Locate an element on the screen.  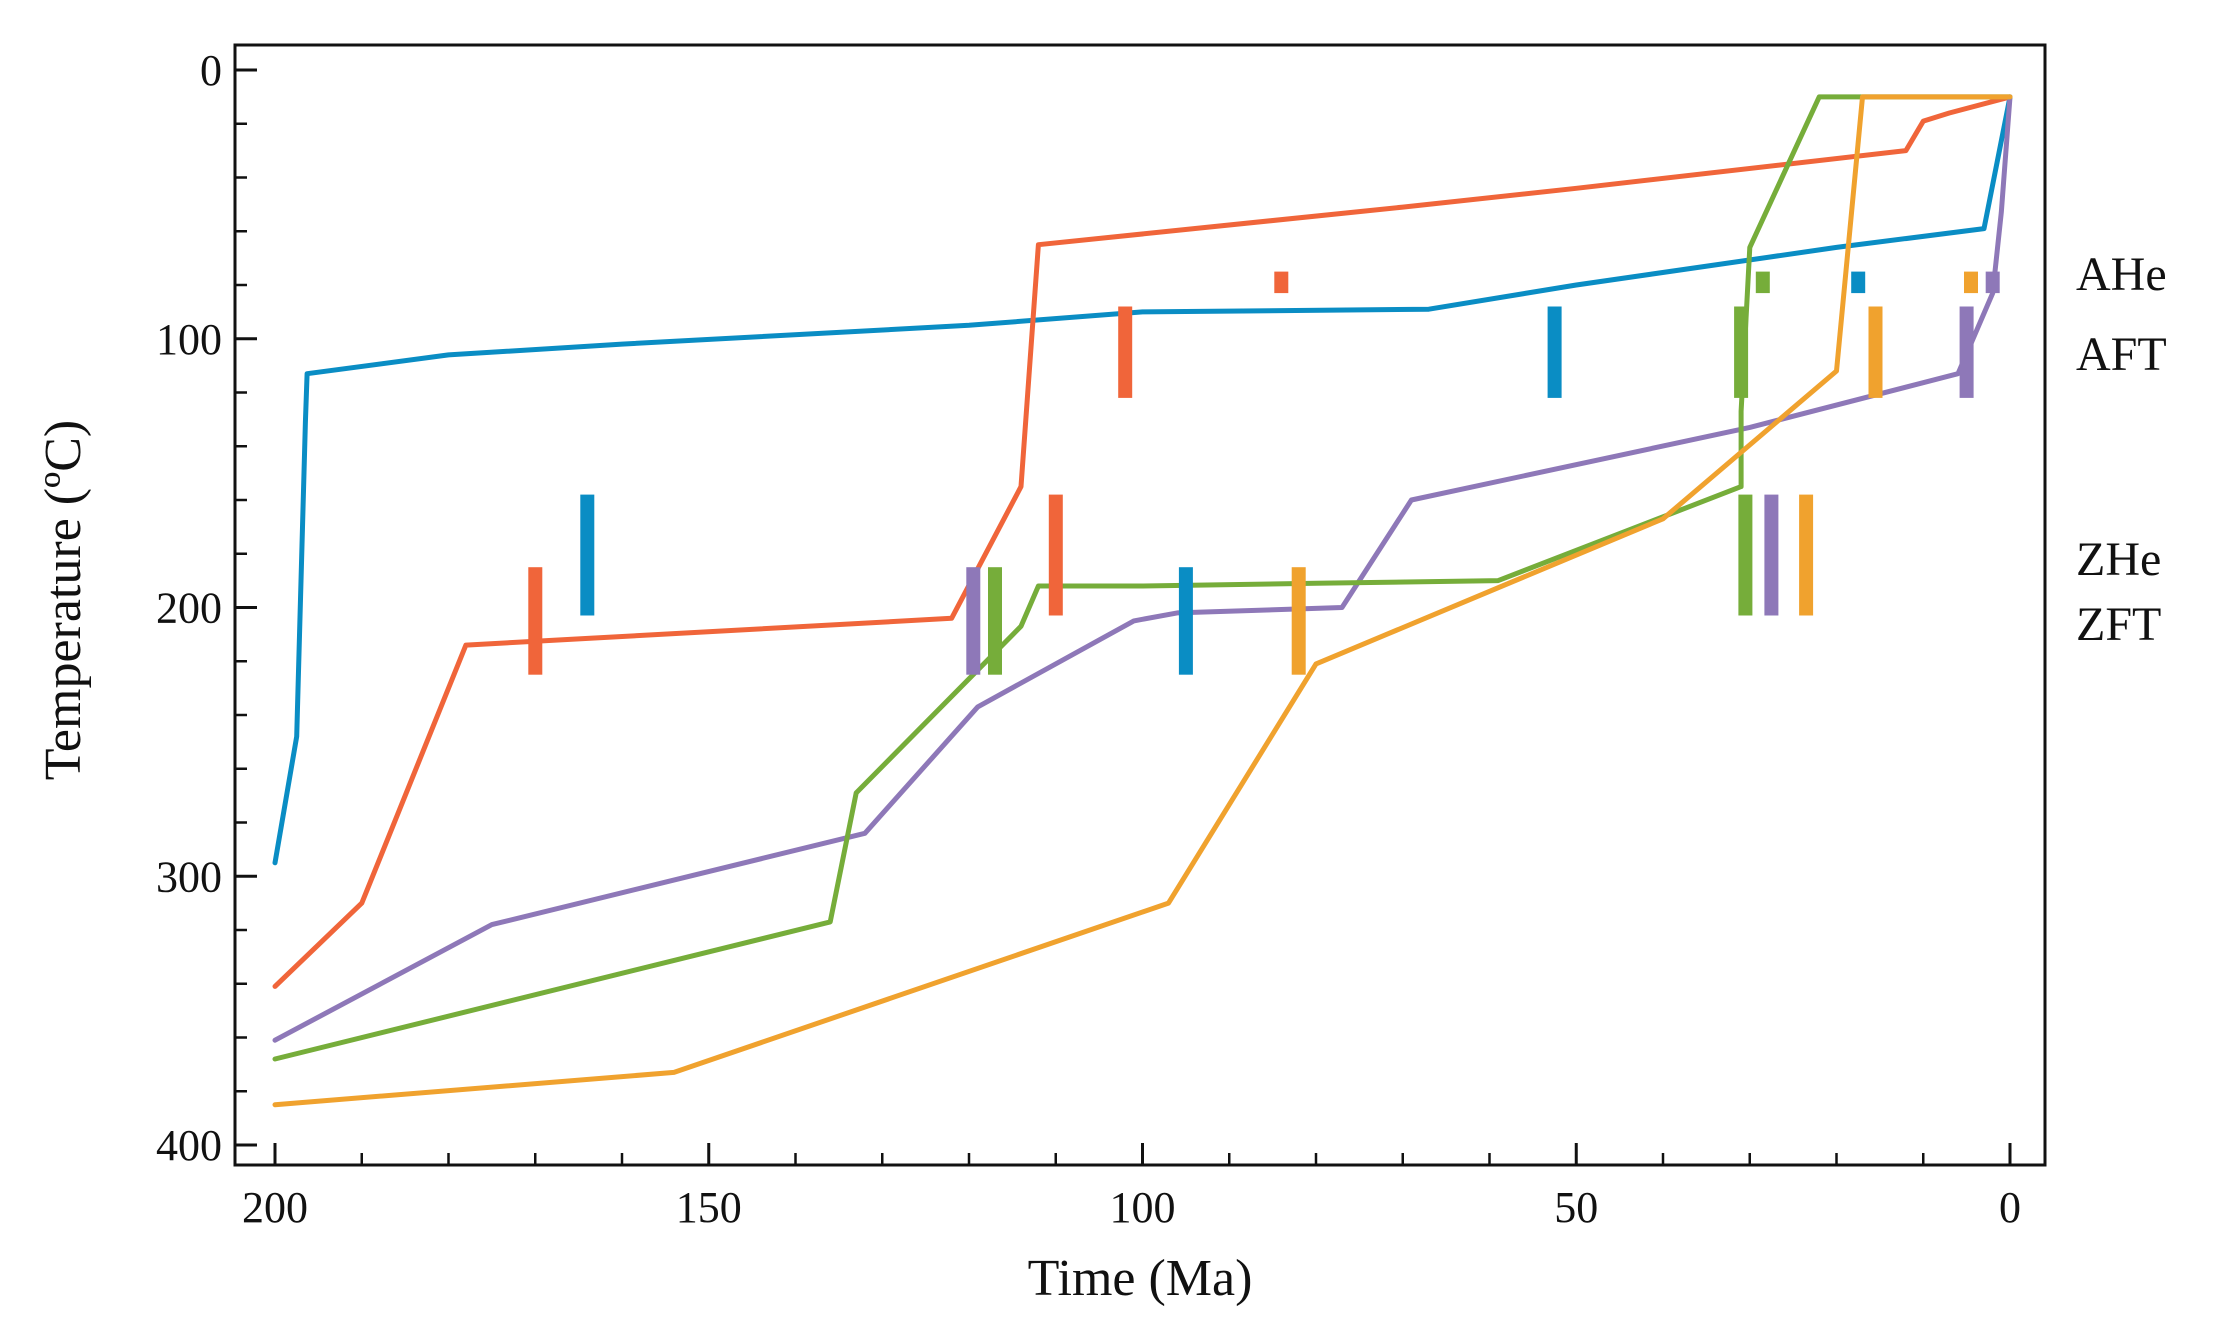
x-axis-title: Time (Ma) is located at coordinates (1140, 1278).